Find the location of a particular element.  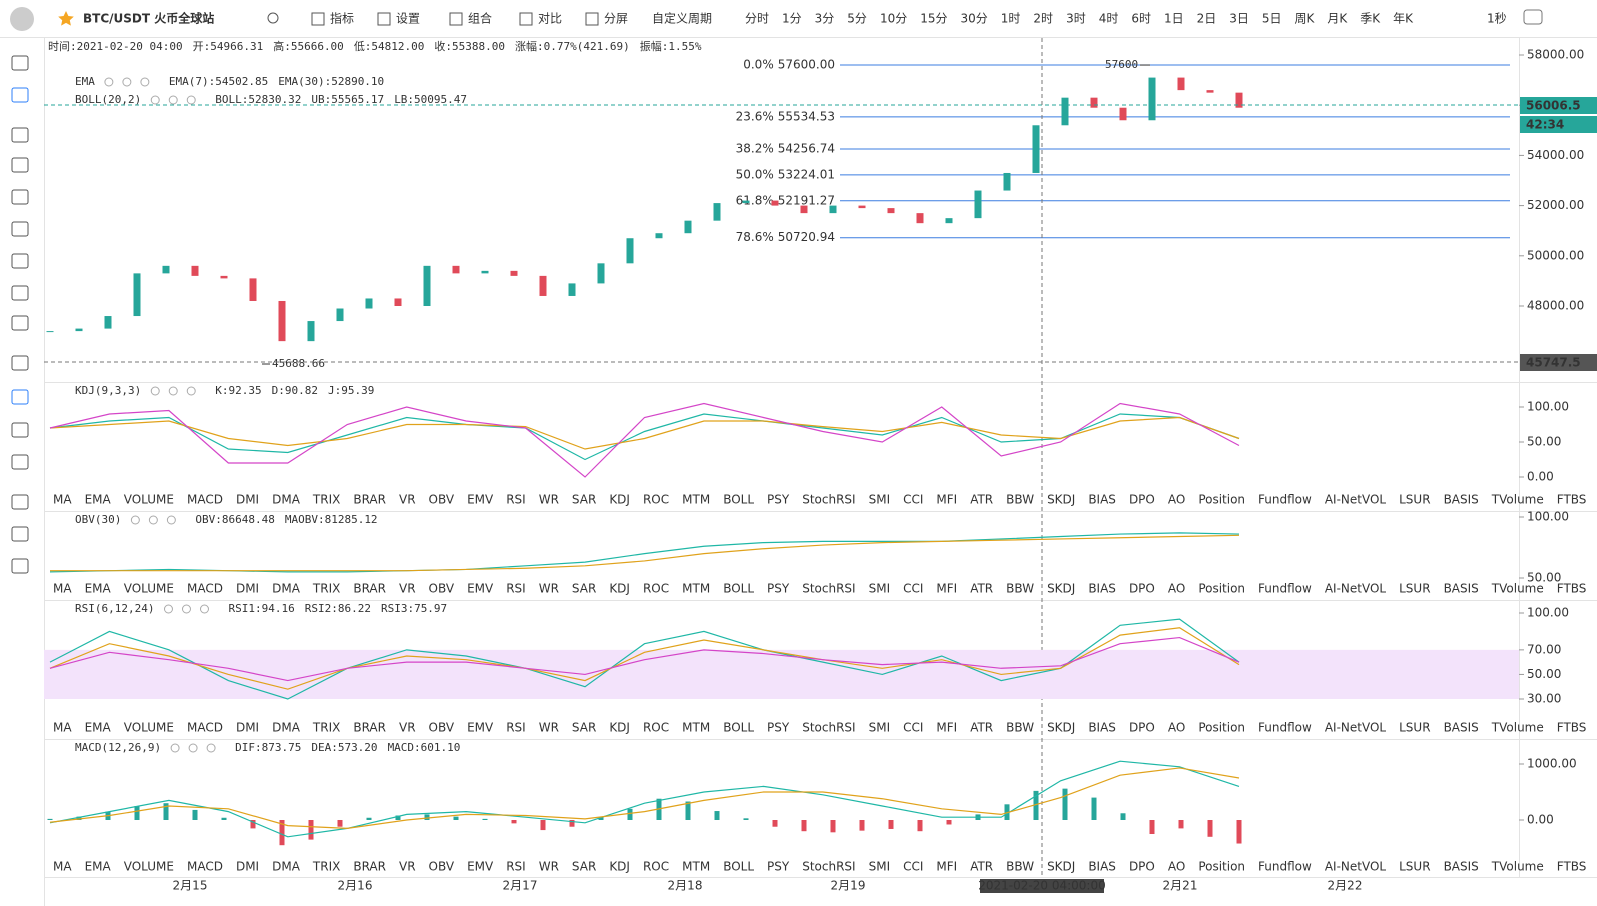

period: 月K is located at coordinates (1337, 19).